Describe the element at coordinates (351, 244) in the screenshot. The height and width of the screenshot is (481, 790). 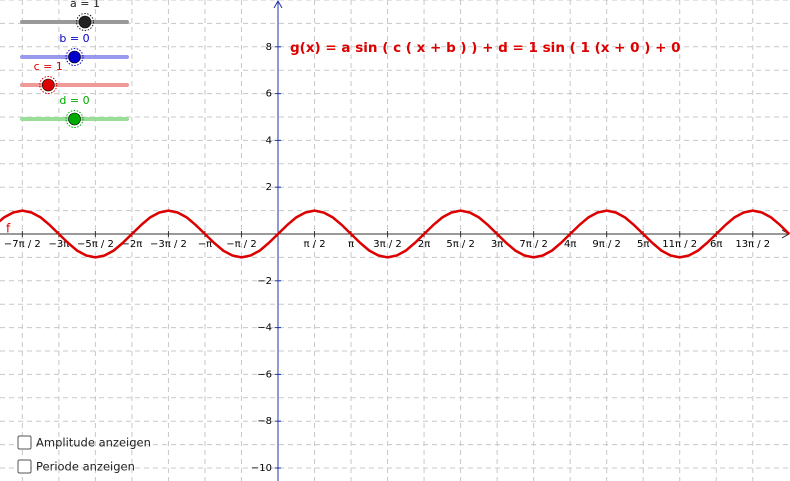
I see `x-tick-label: π` at that location.